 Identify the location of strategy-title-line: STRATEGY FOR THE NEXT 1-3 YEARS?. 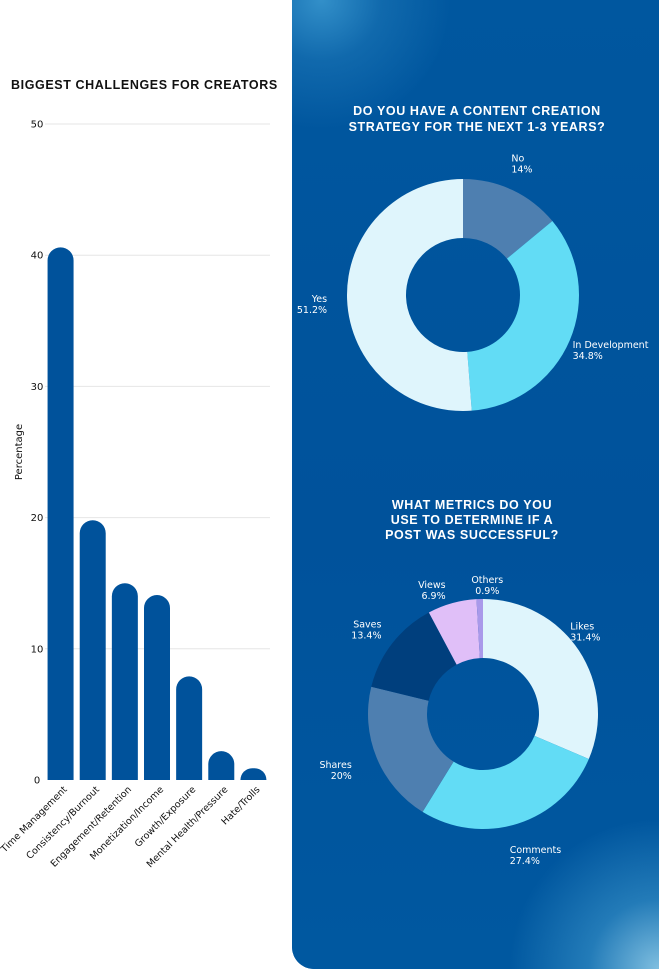
(477, 127).